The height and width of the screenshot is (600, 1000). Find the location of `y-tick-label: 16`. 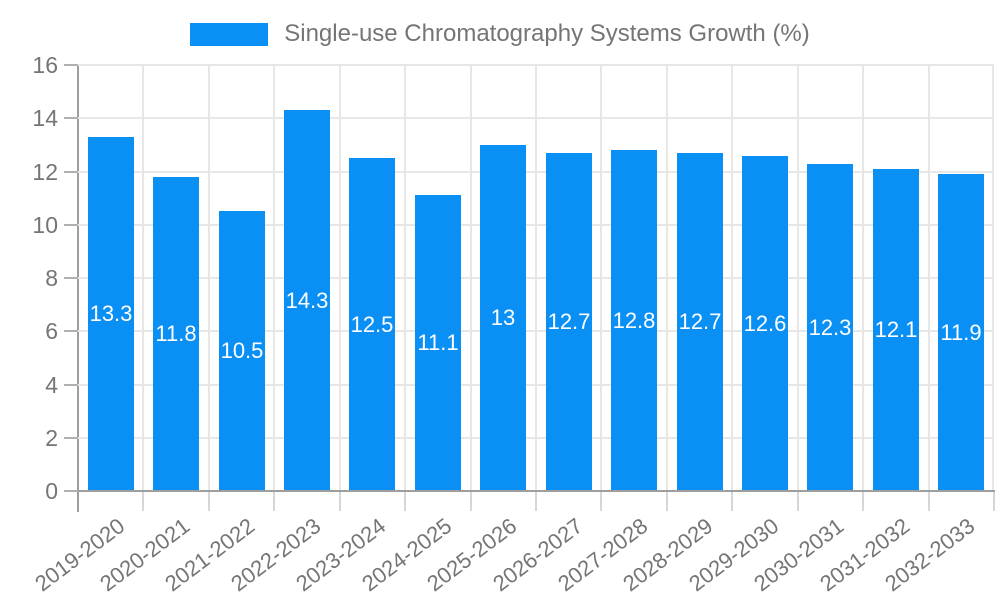

y-tick-label: 16 is located at coordinates (45, 65).